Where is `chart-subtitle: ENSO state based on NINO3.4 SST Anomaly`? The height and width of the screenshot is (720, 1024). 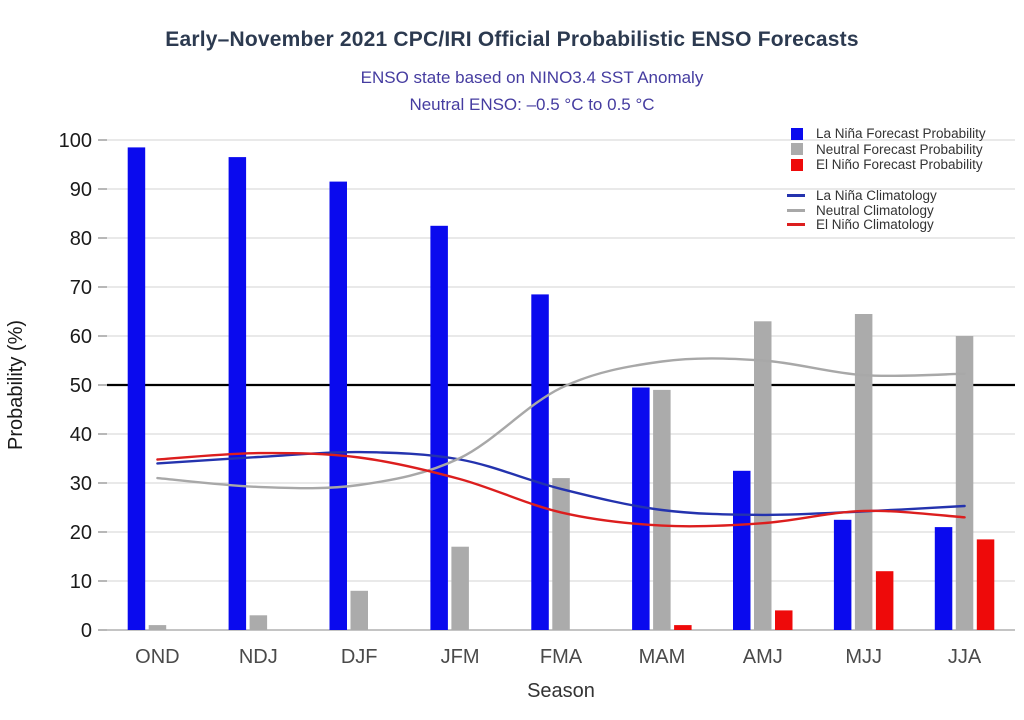 chart-subtitle: ENSO state based on NINO3.4 SST Anomaly is located at coordinates (532, 77).